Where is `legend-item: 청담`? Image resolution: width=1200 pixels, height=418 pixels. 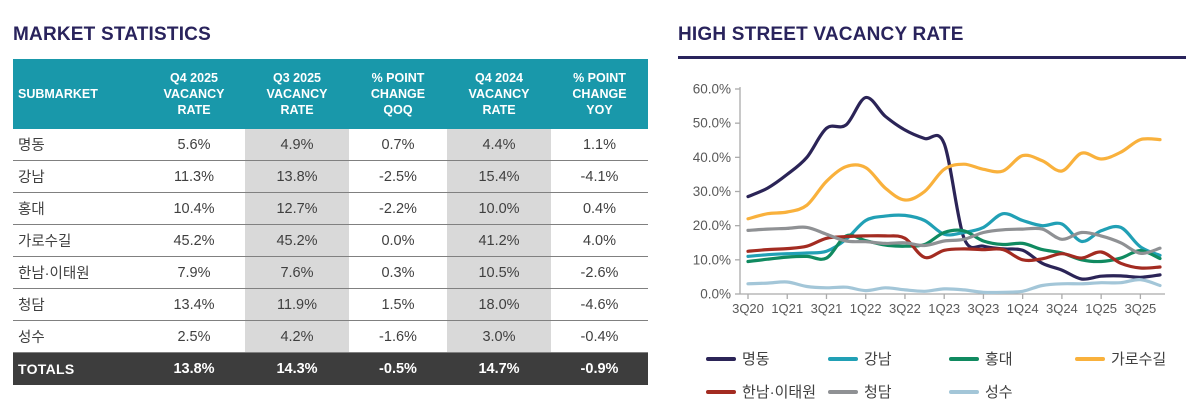
legend-item: 청담 is located at coordinates (888, 391).